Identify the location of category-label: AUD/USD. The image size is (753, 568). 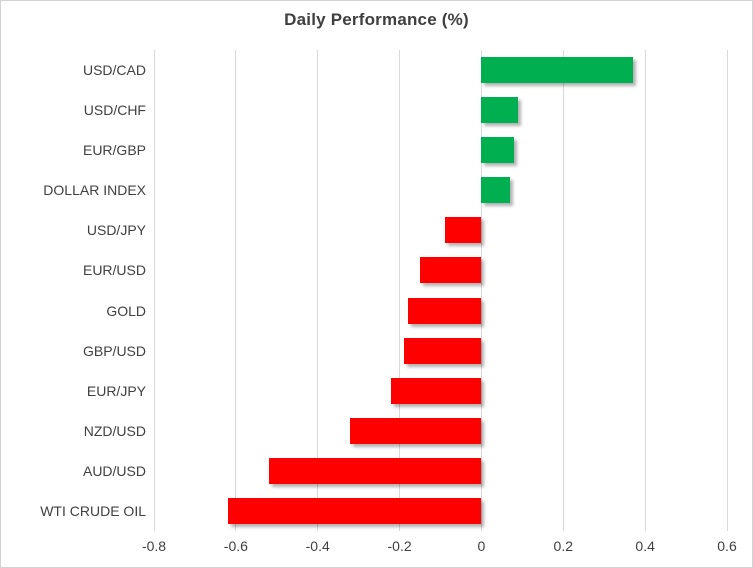
(114, 470).